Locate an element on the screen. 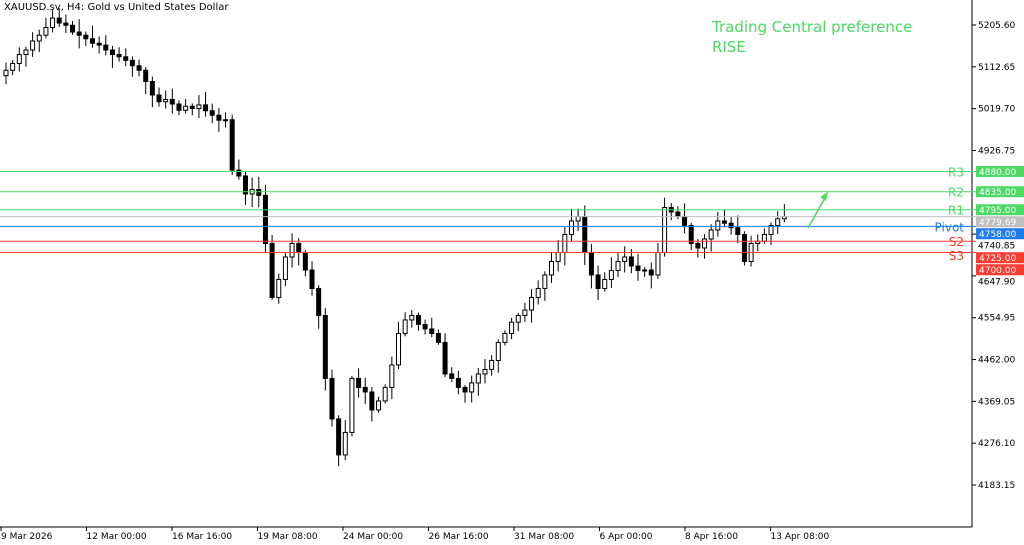 The height and width of the screenshot is (545, 1024). x-tick-label: 19 Mar 08:00 is located at coordinates (288, 537).